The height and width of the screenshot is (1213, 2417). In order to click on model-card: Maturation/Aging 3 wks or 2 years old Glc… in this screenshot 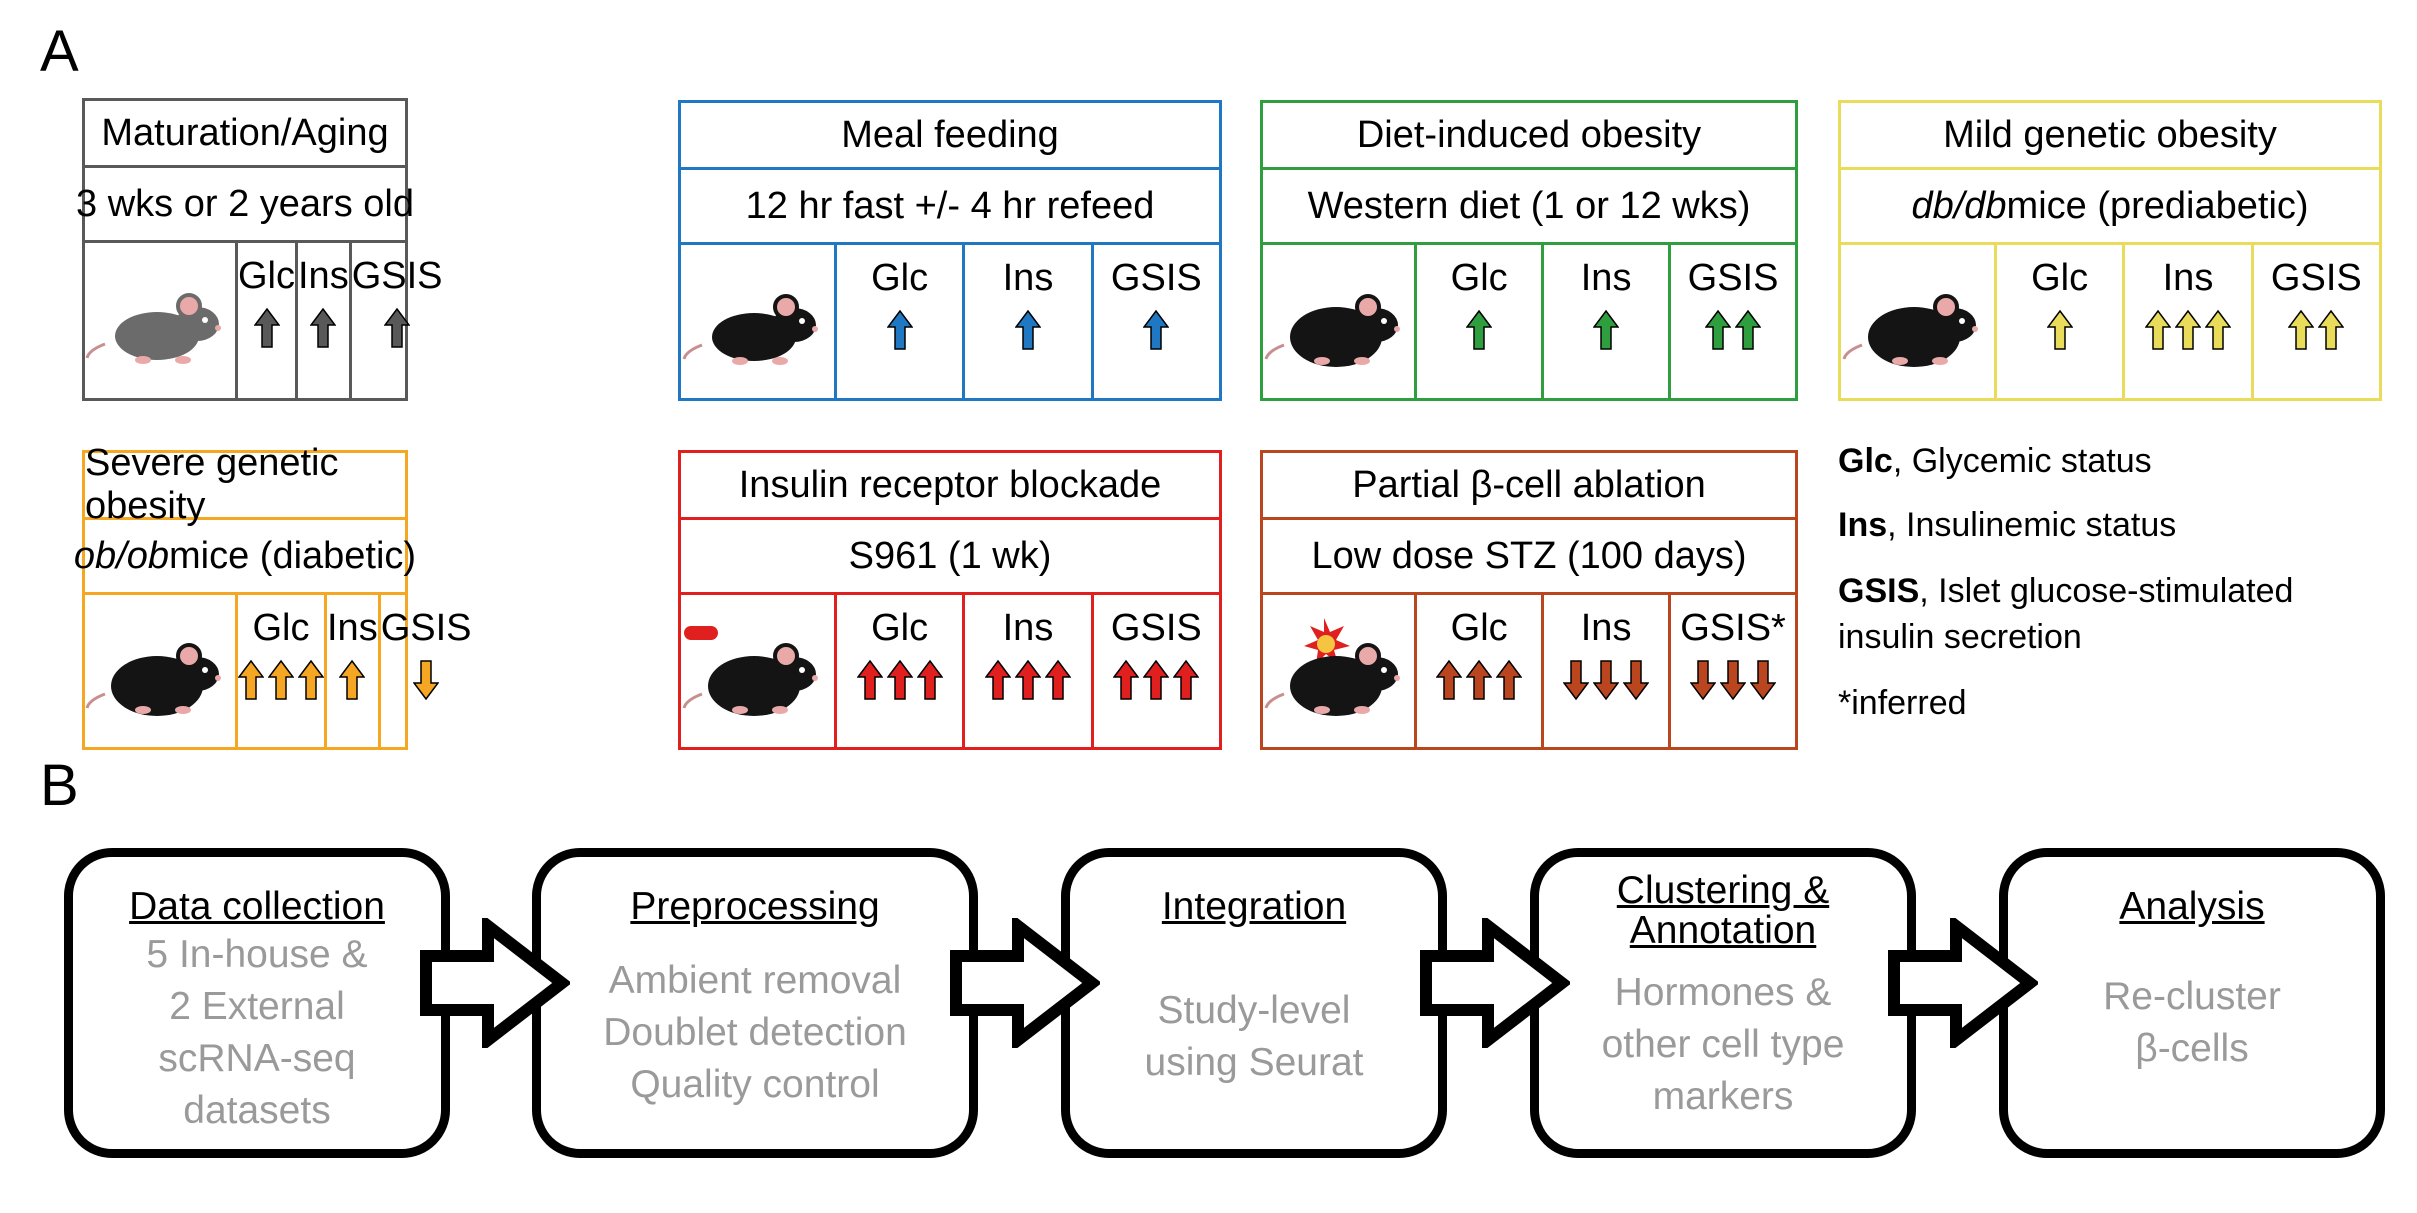, I will do `click(259, 249)`.